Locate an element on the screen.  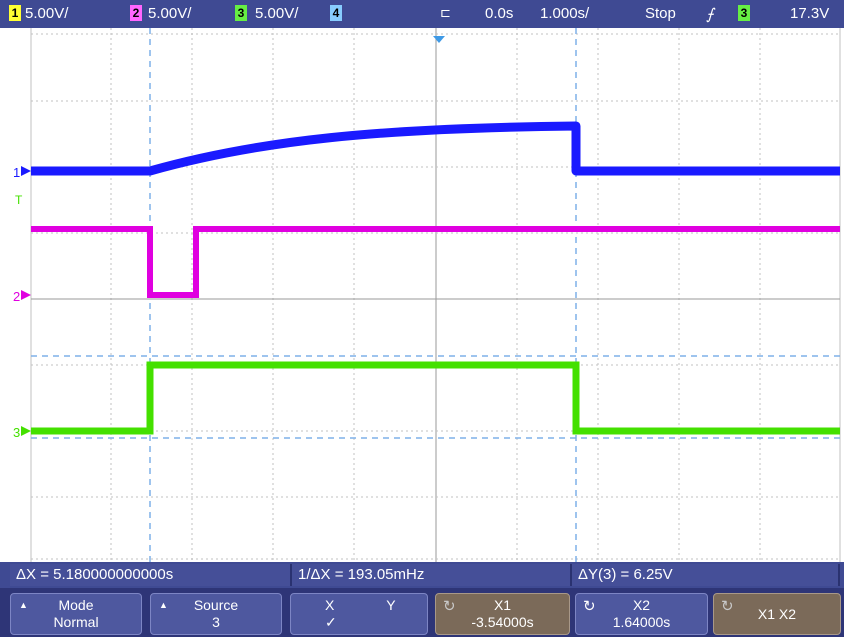
ch3-scale: 5.00V/ is located at coordinates (277, 13).